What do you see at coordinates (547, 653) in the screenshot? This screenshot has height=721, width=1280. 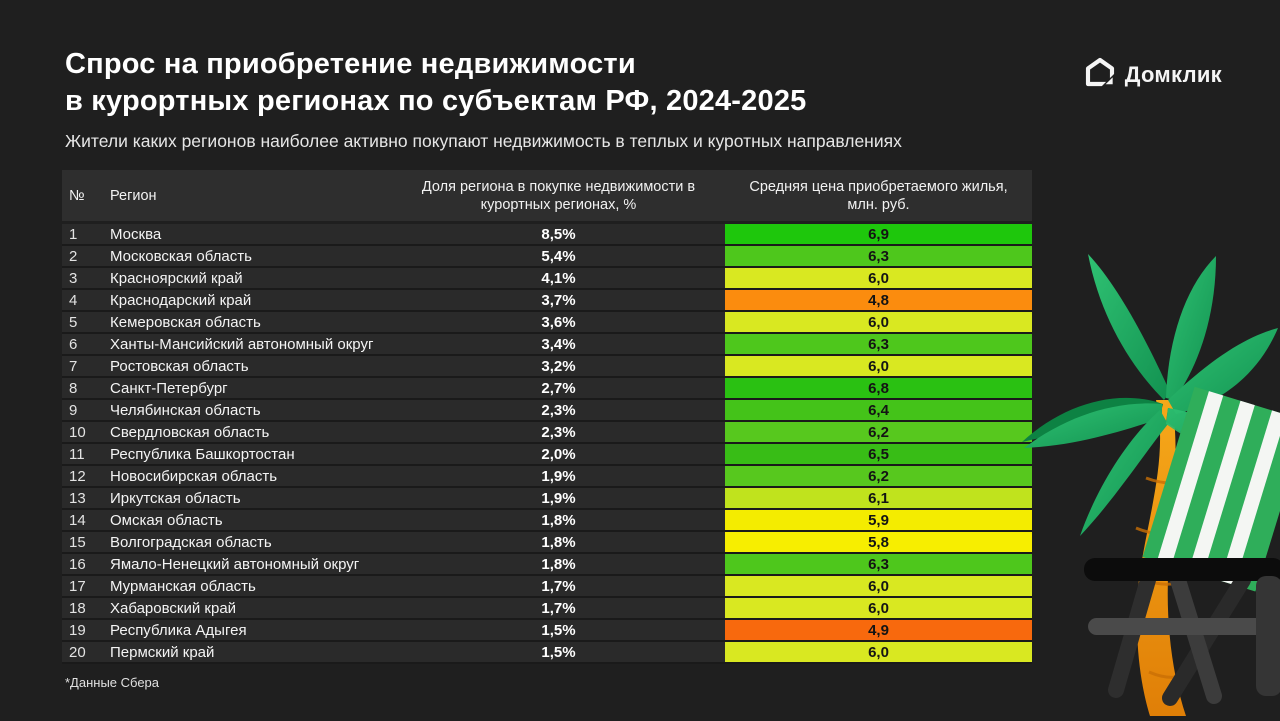 I see `table-row: 20 Пермский край 1,5% 6,0` at bounding box center [547, 653].